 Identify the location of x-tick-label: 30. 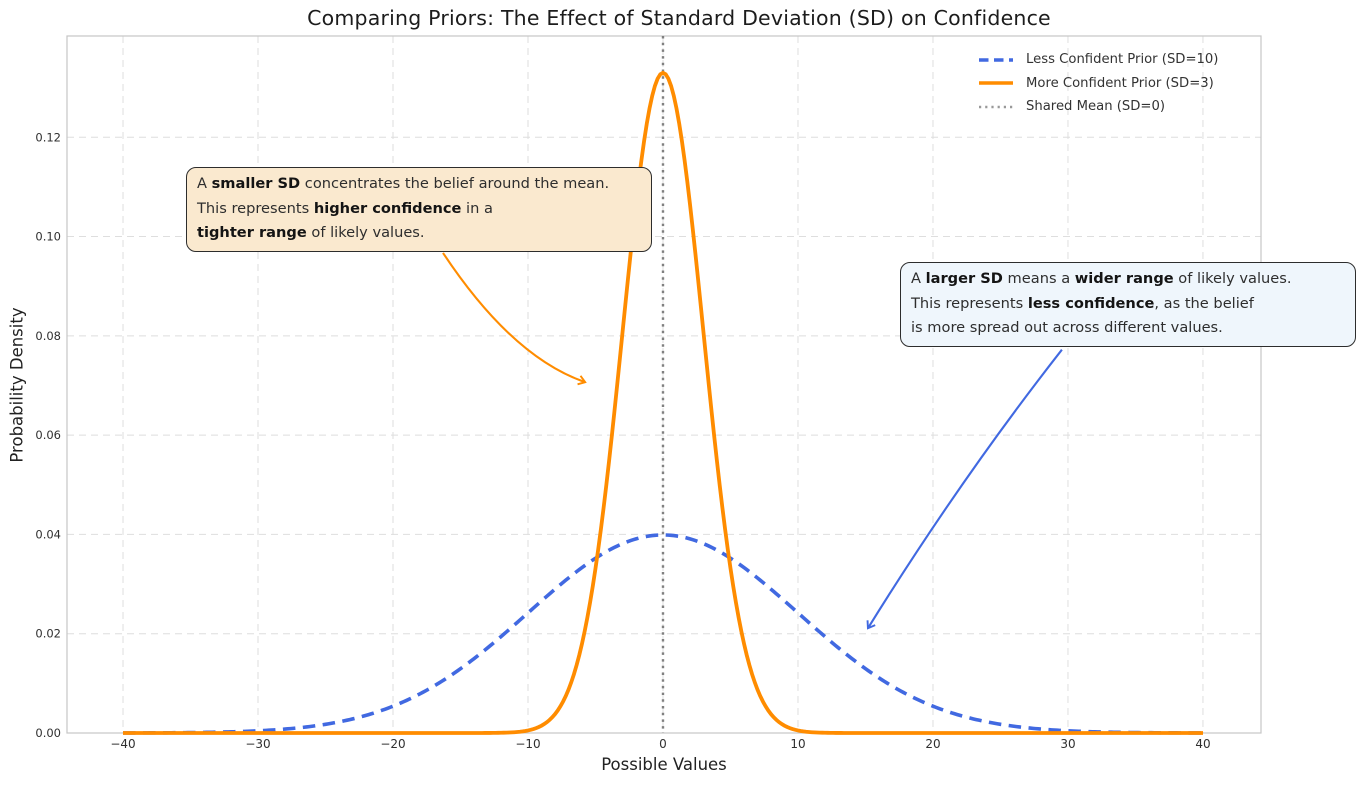
(1067, 744).